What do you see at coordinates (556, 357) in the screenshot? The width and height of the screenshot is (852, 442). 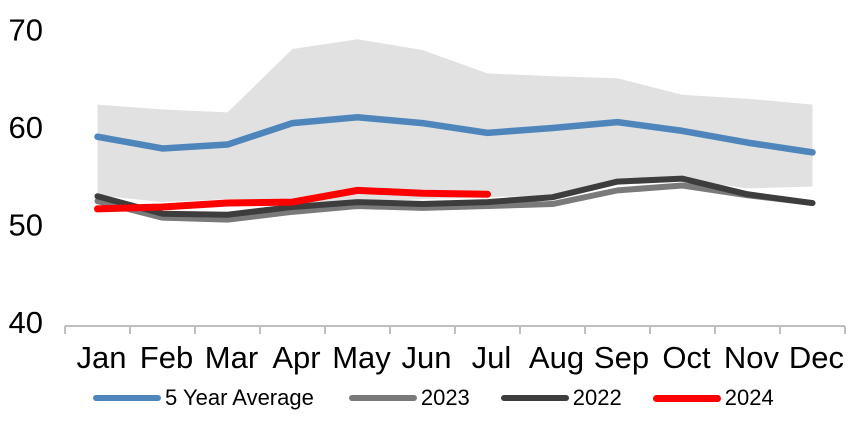 I see `x-axis-label-aug: Aug` at bounding box center [556, 357].